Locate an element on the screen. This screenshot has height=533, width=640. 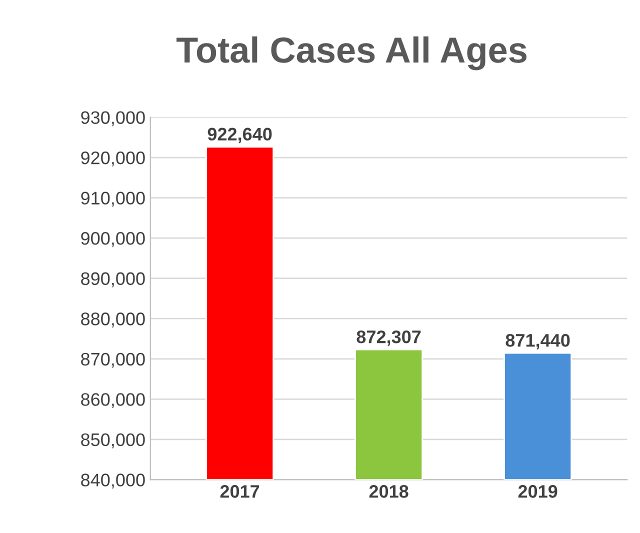
x-tick-label: 2018 is located at coordinates (388, 491).